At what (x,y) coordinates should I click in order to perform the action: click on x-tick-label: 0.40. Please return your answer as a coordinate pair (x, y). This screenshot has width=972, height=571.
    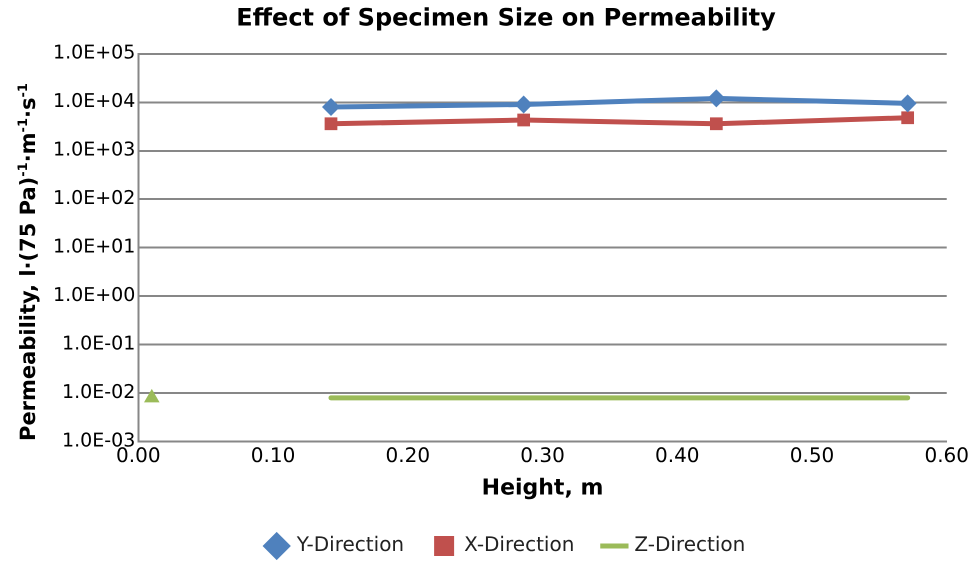
    Looking at the image, I should click on (677, 454).